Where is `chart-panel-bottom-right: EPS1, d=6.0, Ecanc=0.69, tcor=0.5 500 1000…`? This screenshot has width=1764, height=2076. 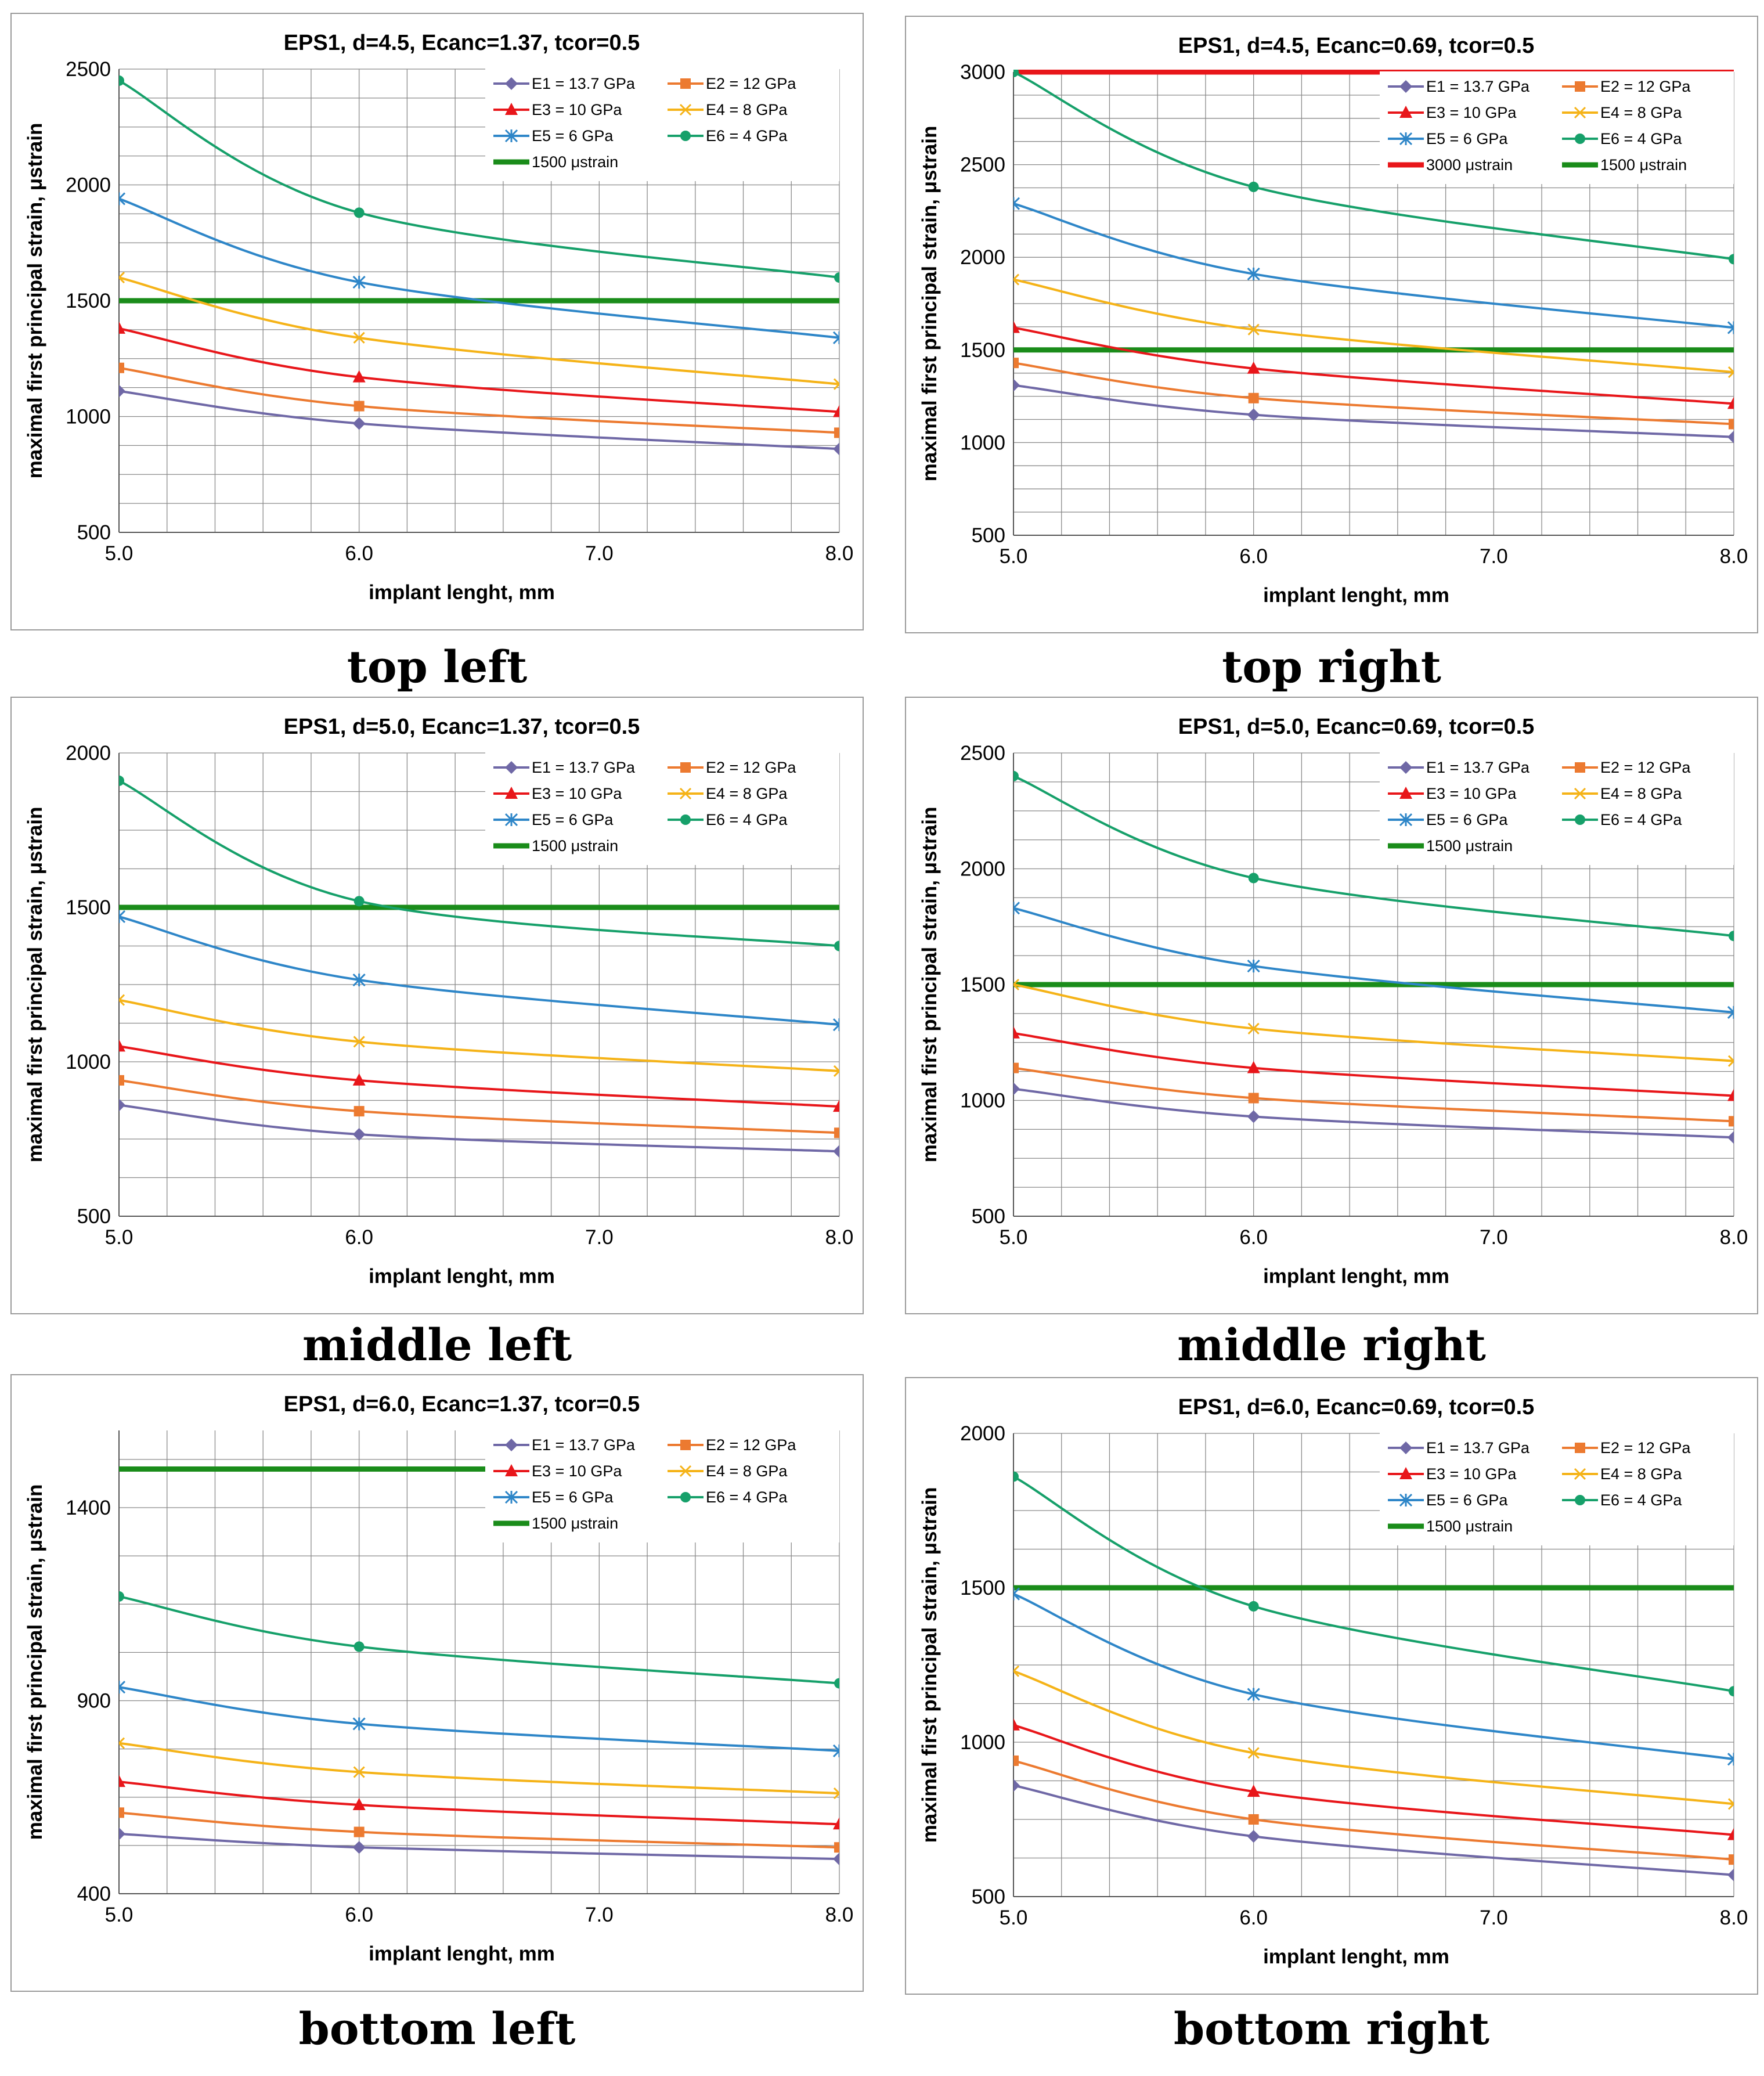
chart-panel-bottom-right: EPS1, d=6.0, Ecanc=0.69, tcor=0.5 500 1000… is located at coordinates (1331, 1686).